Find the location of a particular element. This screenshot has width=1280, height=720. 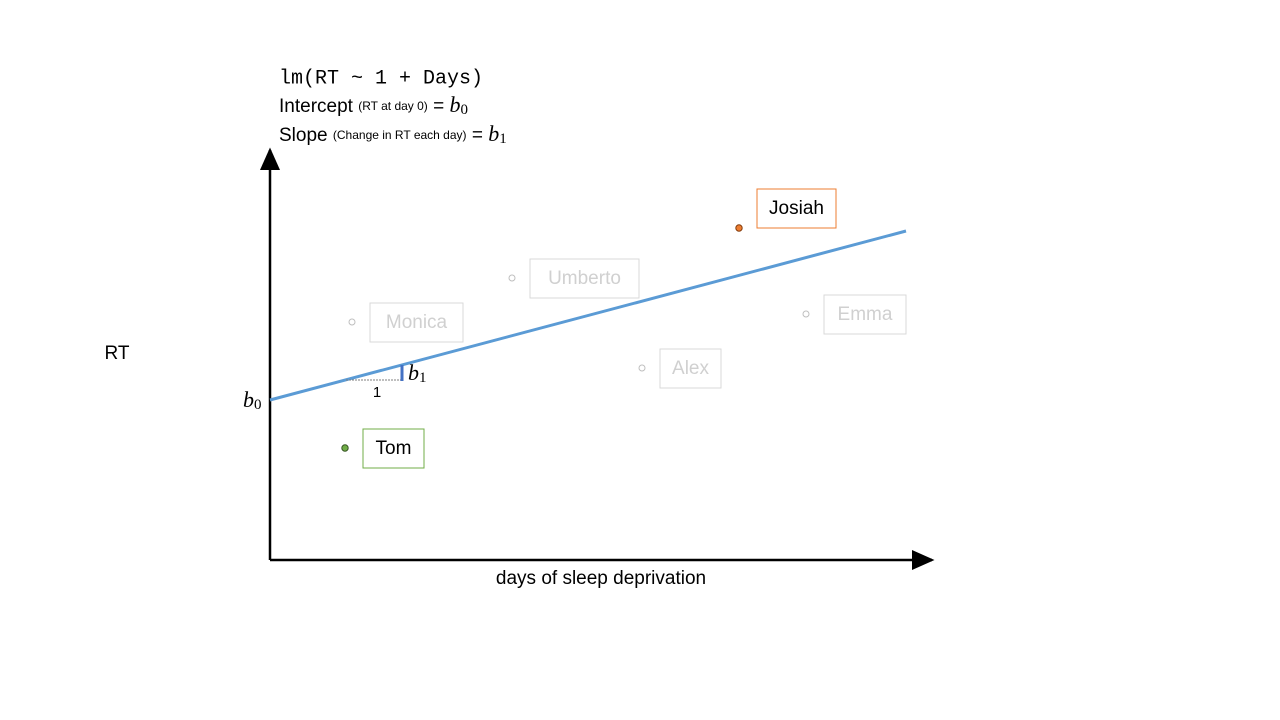

point-label: Emma is located at coordinates (865, 314).